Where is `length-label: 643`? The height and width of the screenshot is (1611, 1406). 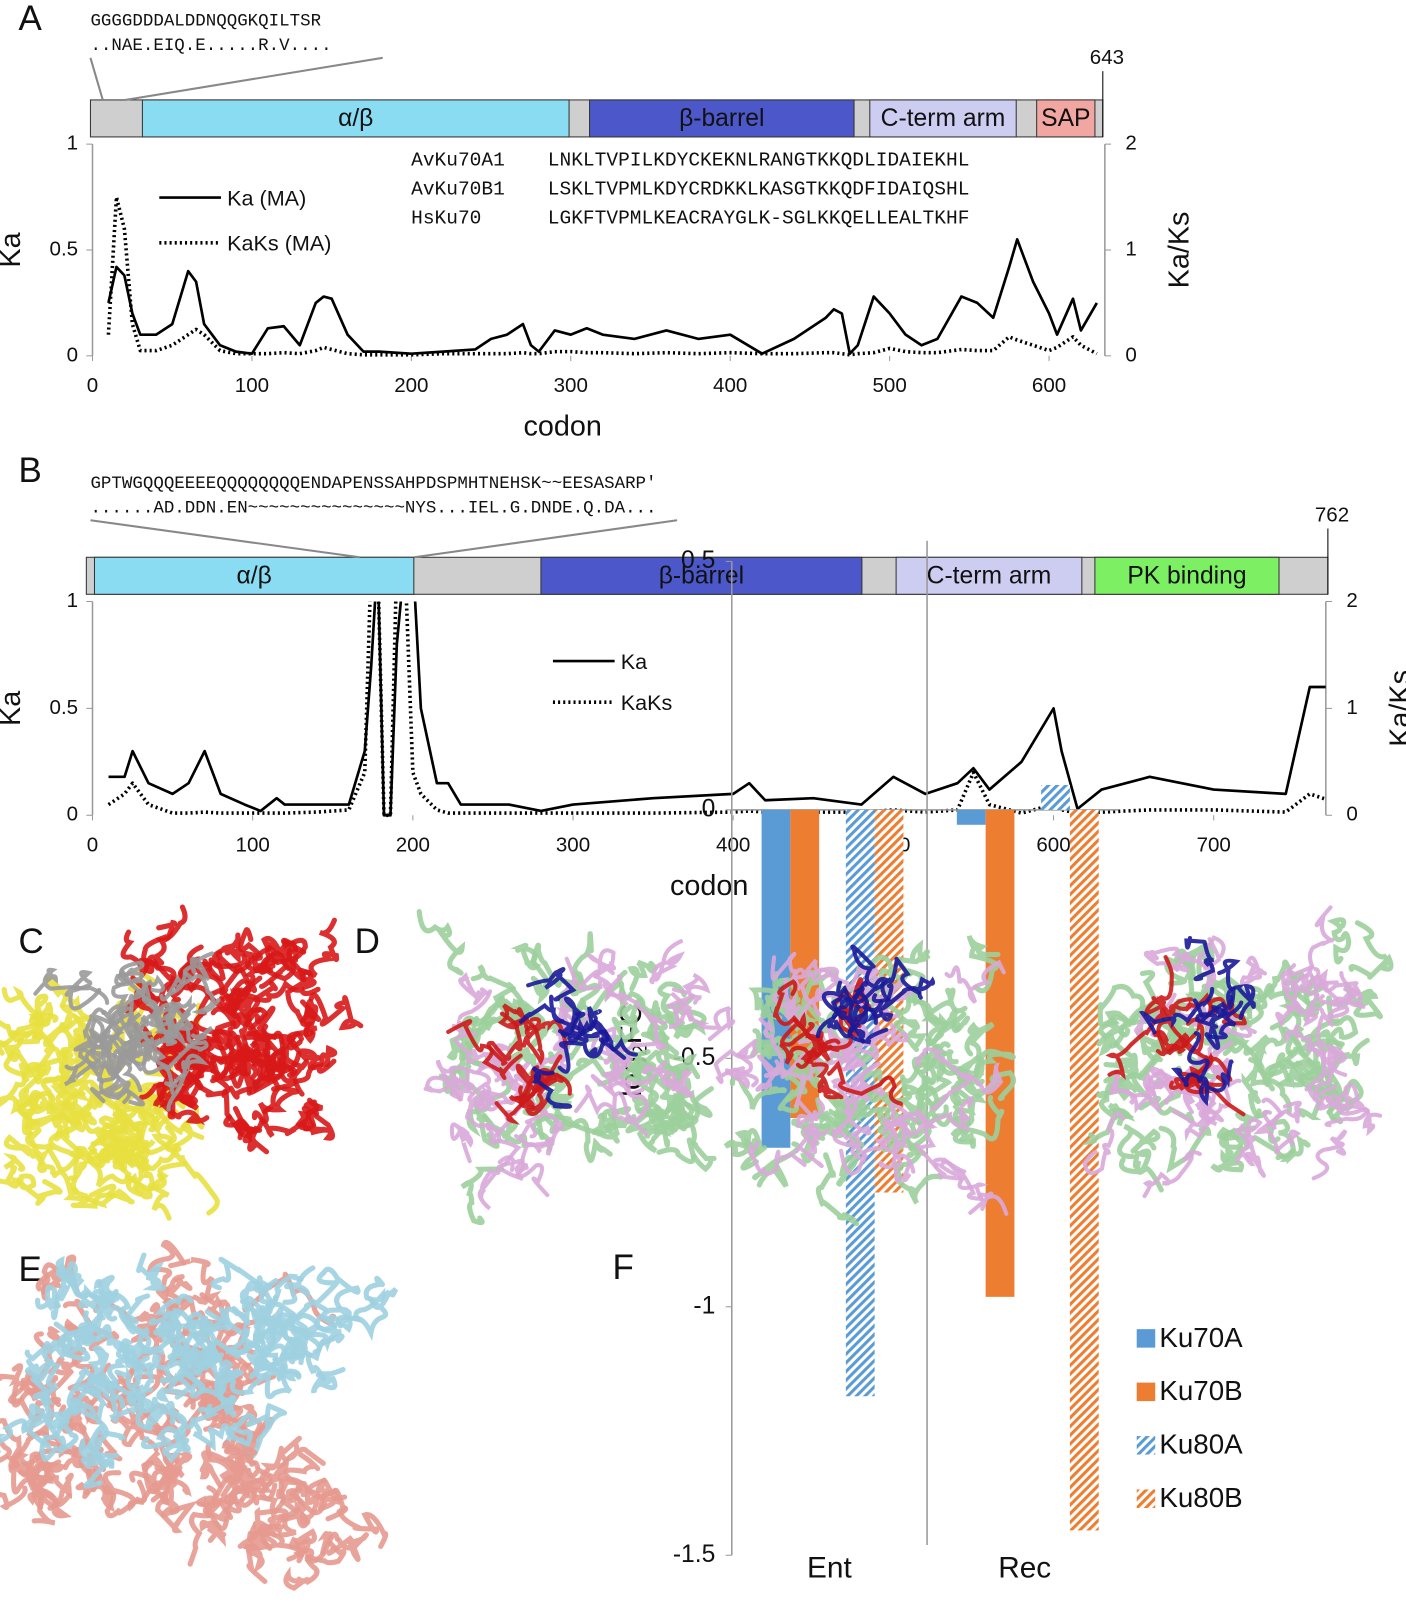 length-label: 643 is located at coordinates (1107, 57).